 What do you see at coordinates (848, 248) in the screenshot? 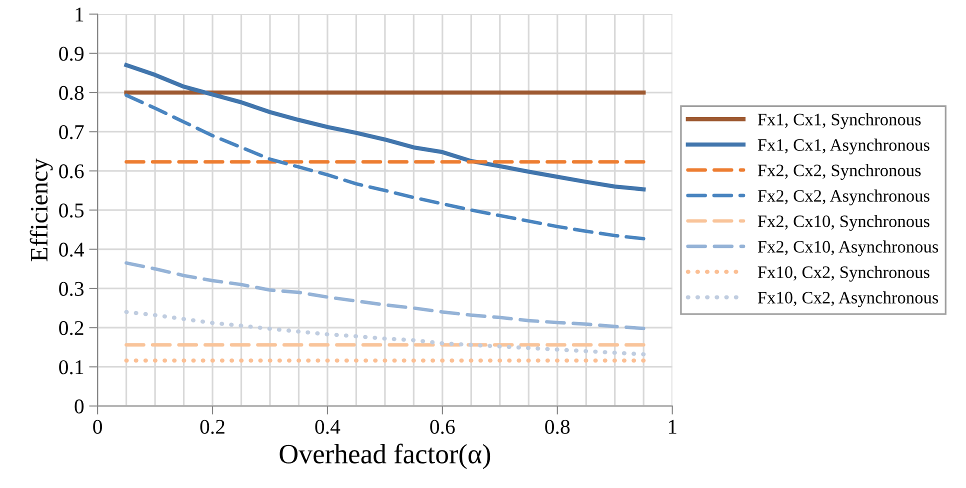
I see `legend-label: Fx2, Cx10, Asynchronous` at bounding box center [848, 248].